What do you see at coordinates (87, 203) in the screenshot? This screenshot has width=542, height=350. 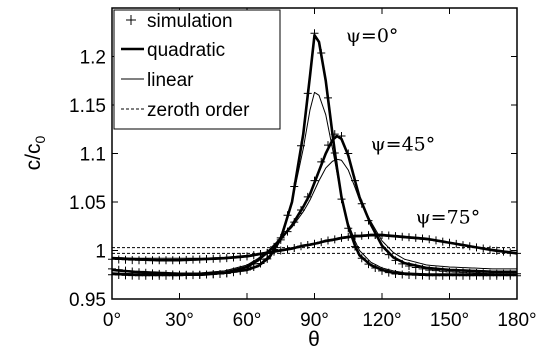 I see `y-tick-label: 1.05` at bounding box center [87, 203].